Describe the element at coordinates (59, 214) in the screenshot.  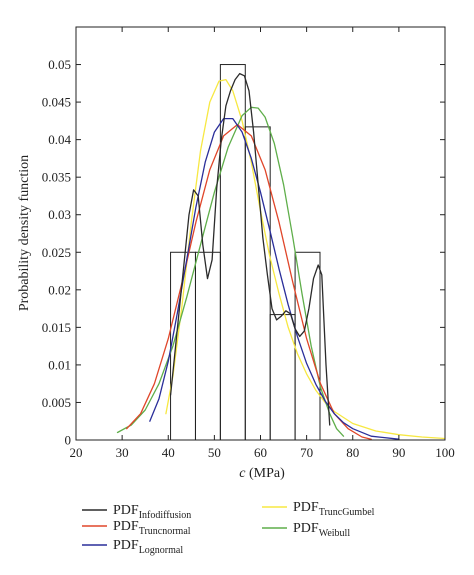
I see `y-tick-label: 0.03` at that location.